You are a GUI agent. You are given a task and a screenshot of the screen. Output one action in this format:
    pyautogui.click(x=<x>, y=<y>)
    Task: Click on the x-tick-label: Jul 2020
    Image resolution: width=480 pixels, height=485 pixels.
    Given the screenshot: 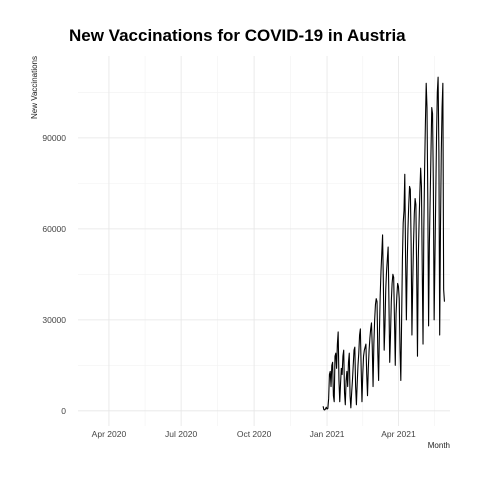 What is the action you would take?
    pyautogui.click(x=181, y=434)
    